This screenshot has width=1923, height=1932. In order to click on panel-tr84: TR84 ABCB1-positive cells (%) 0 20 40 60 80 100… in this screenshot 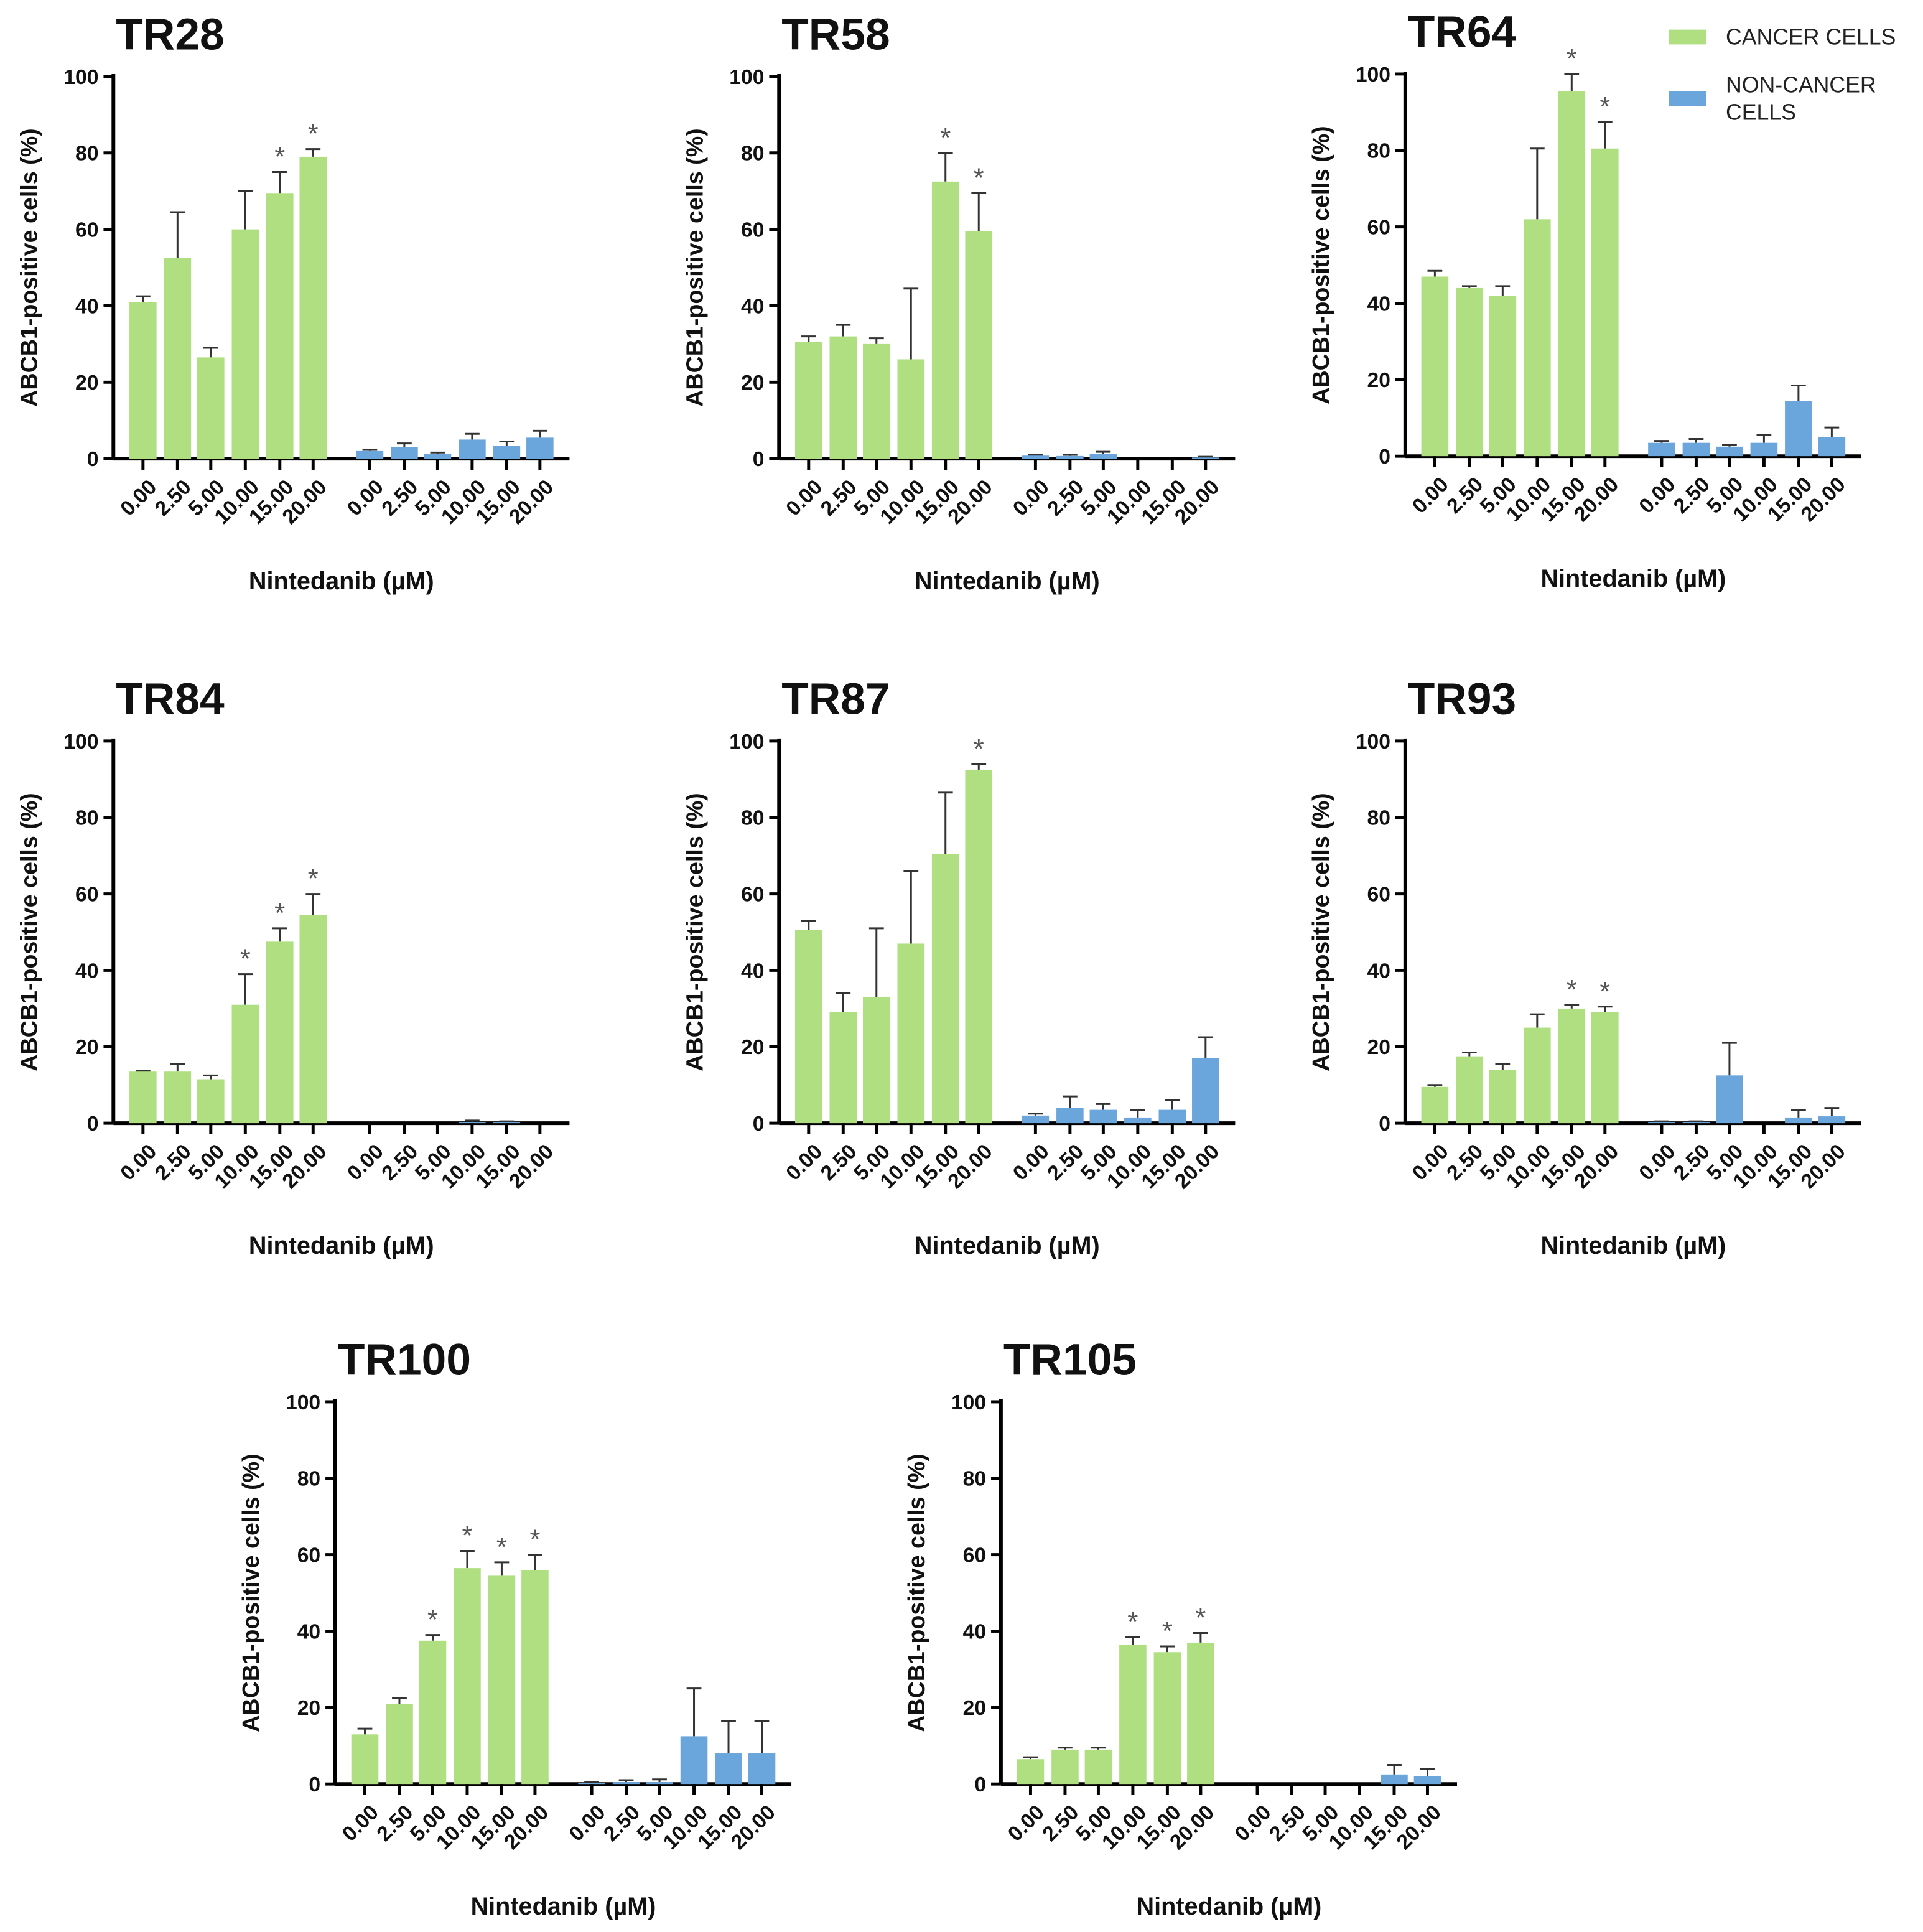, I will do `click(293, 967)`.